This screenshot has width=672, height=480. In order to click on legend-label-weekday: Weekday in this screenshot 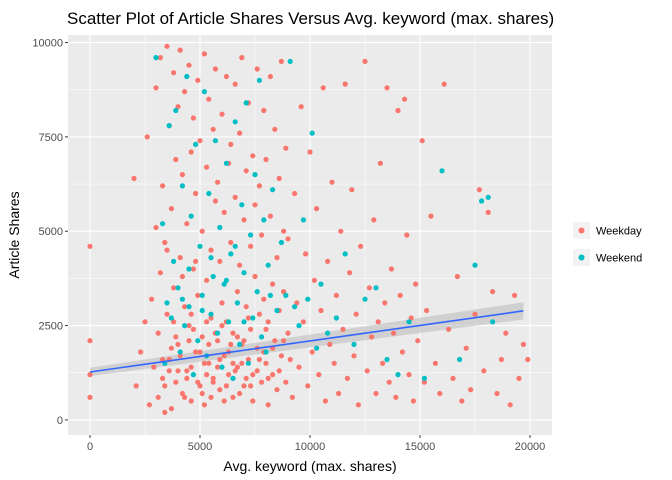, I will do `click(619, 232)`.